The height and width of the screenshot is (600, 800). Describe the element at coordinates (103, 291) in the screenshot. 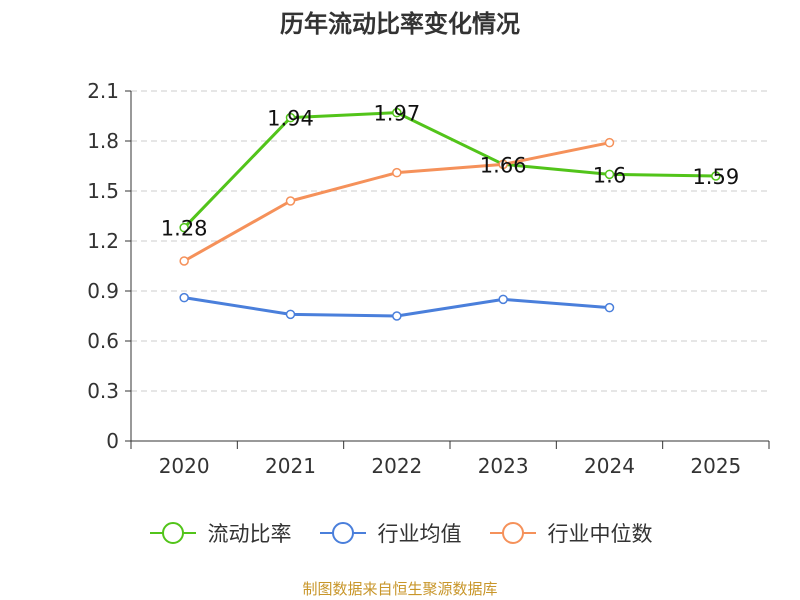

I see `y-tick-label: 0.9` at that location.